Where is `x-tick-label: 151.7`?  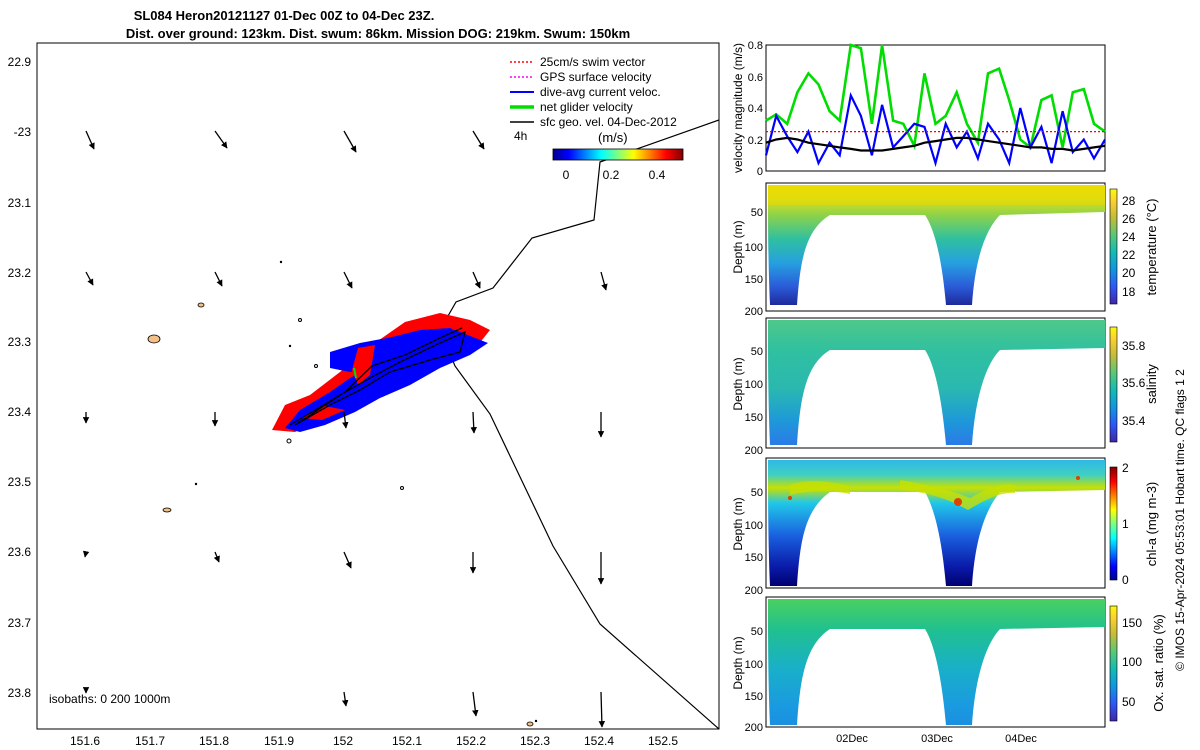
x-tick-label: 151.7 is located at coordinates (150, 741).